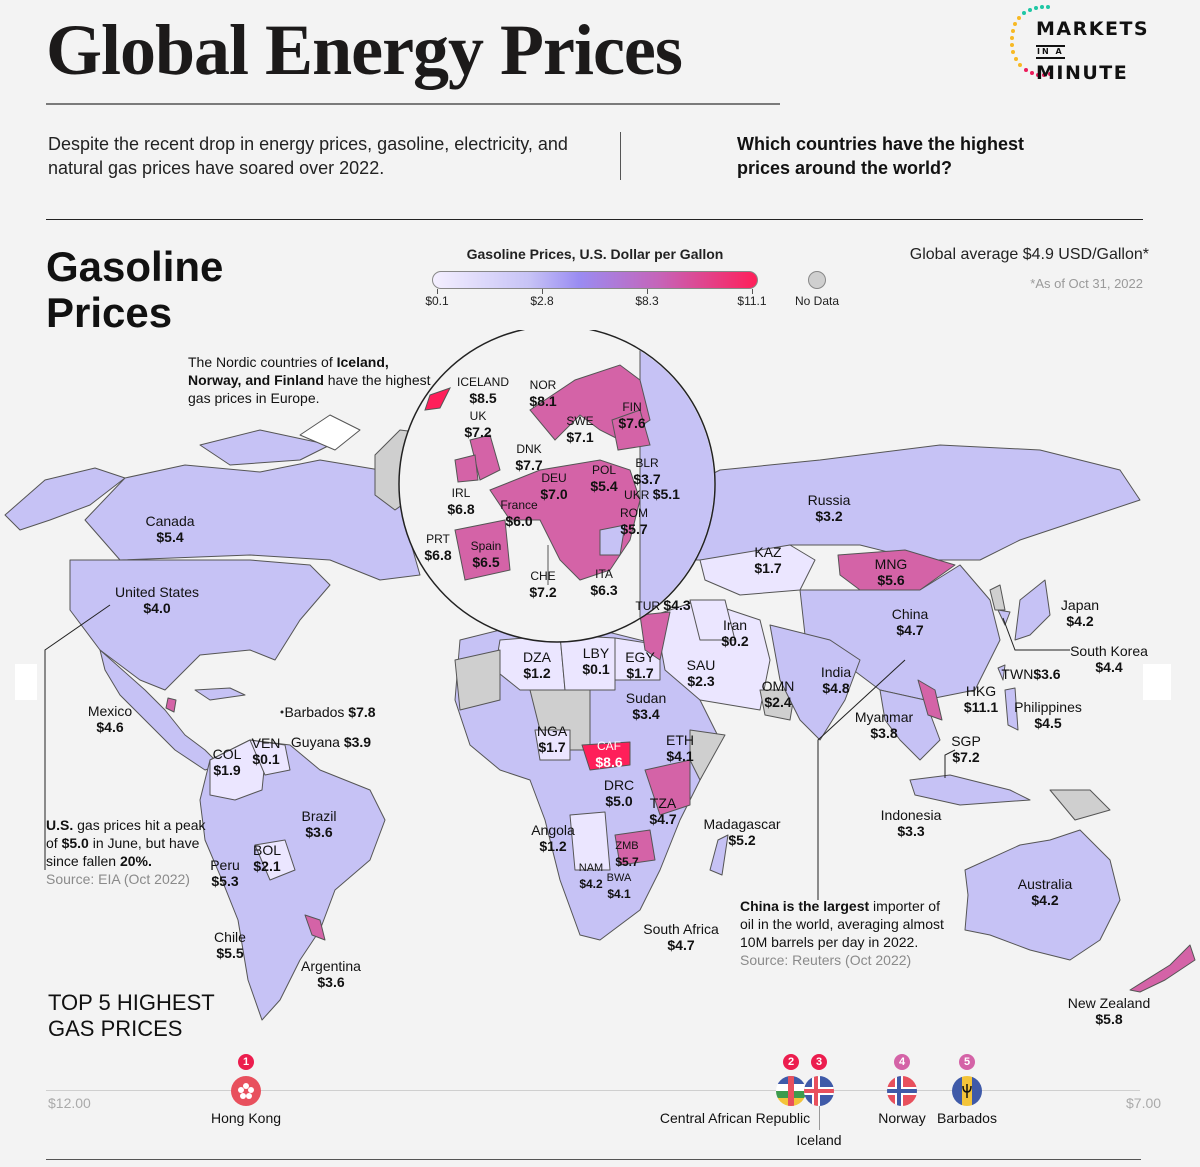  I want to click on page-title: Global Energy Prices, so click(364, 50).